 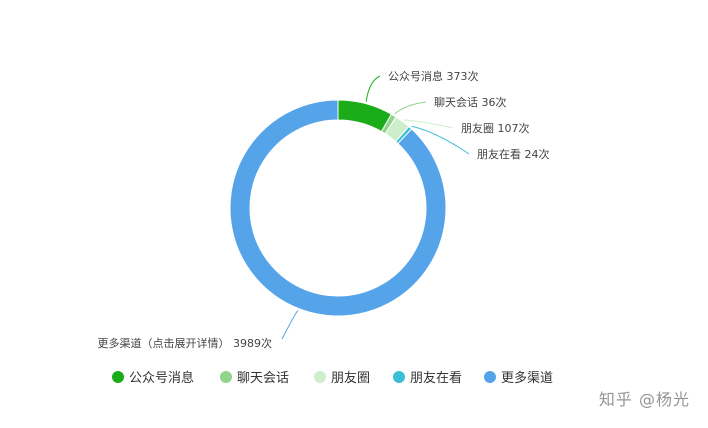 I want to click on chart-legend: 公众号消息 聊天会话 朋友圈 朋友在看 更多渠道, so click(x=332, y=378).